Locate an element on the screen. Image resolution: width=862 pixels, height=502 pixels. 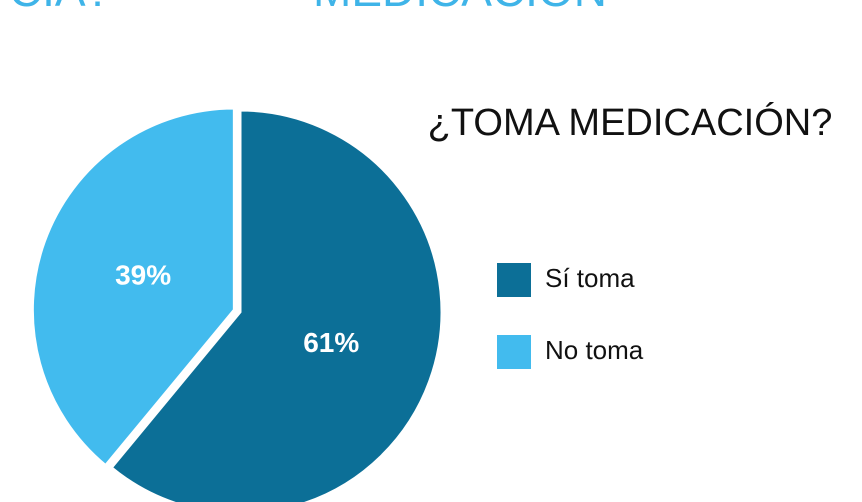
data-label: 39% is located at coordinates (143, 275).